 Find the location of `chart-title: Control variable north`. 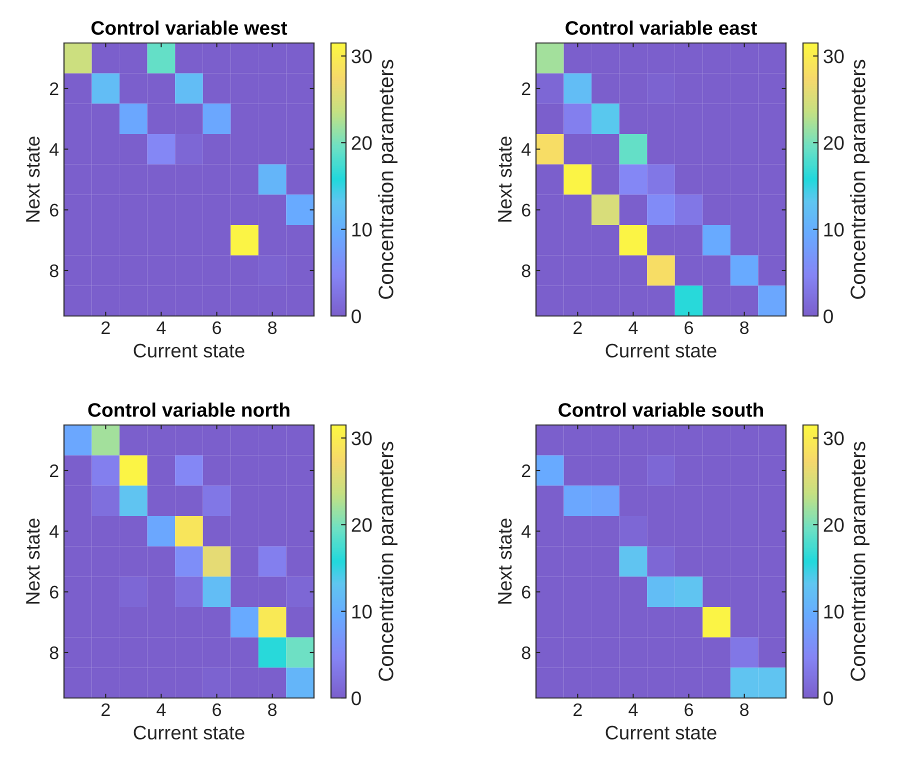

chart-title: Control variable north is located at coordinates (189, 409).